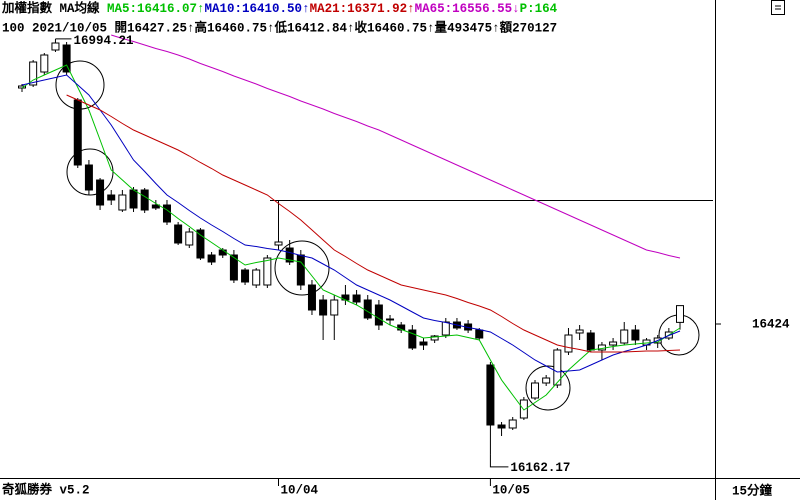 This screenshot has width=800, height=500. I want to click on software-label: 奇狐勝券 v5.2, so click(46, 489).